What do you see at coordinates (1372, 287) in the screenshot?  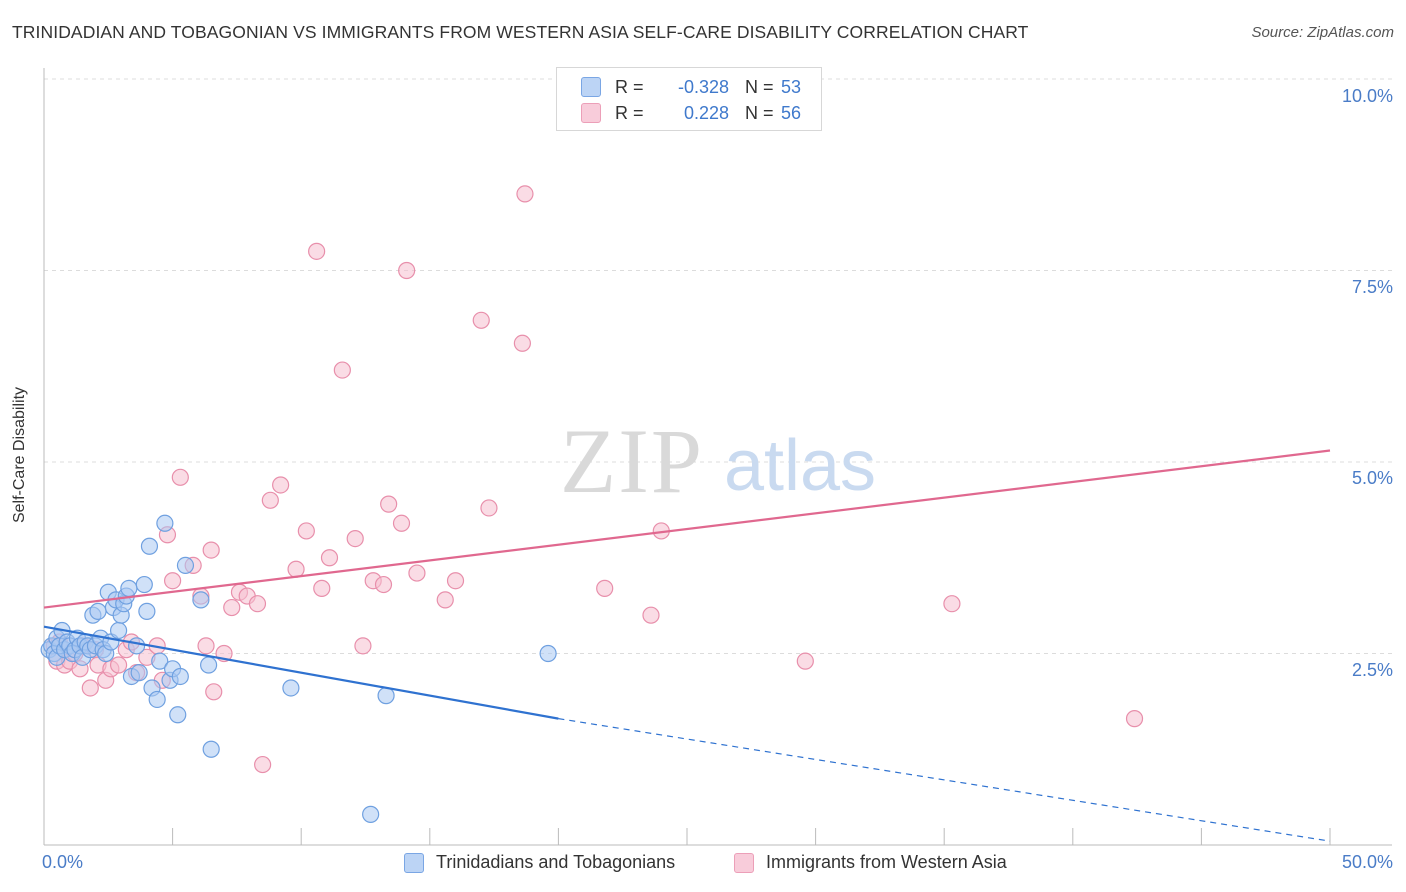 I see `y-tick-label-7-5: 7.5%` at bounding box center [1372, 287].